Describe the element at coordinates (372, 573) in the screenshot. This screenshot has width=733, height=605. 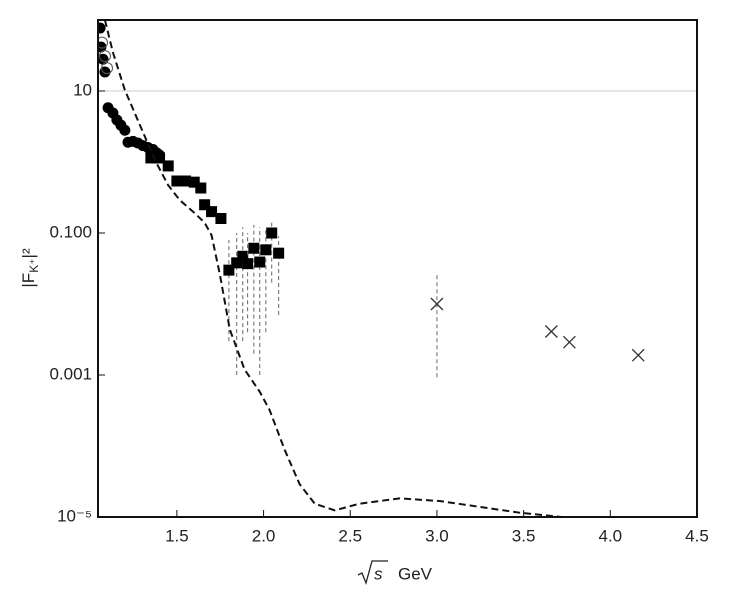
I see `sqrt-sign` at that location.